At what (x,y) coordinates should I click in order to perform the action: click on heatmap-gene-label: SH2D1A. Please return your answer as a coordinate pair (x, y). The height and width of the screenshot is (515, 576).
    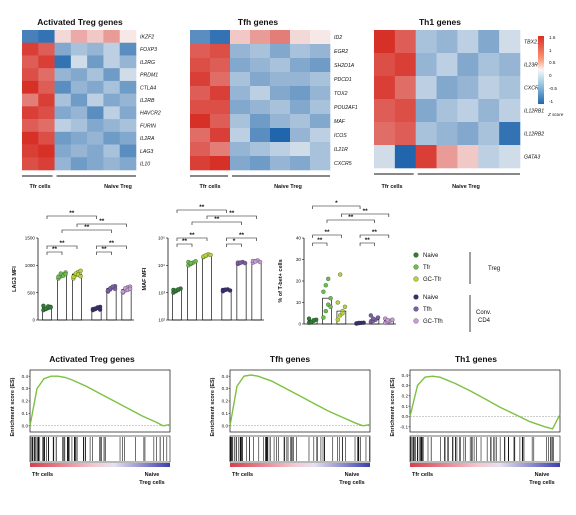
    Looking at the image, I should click on (344, 66).